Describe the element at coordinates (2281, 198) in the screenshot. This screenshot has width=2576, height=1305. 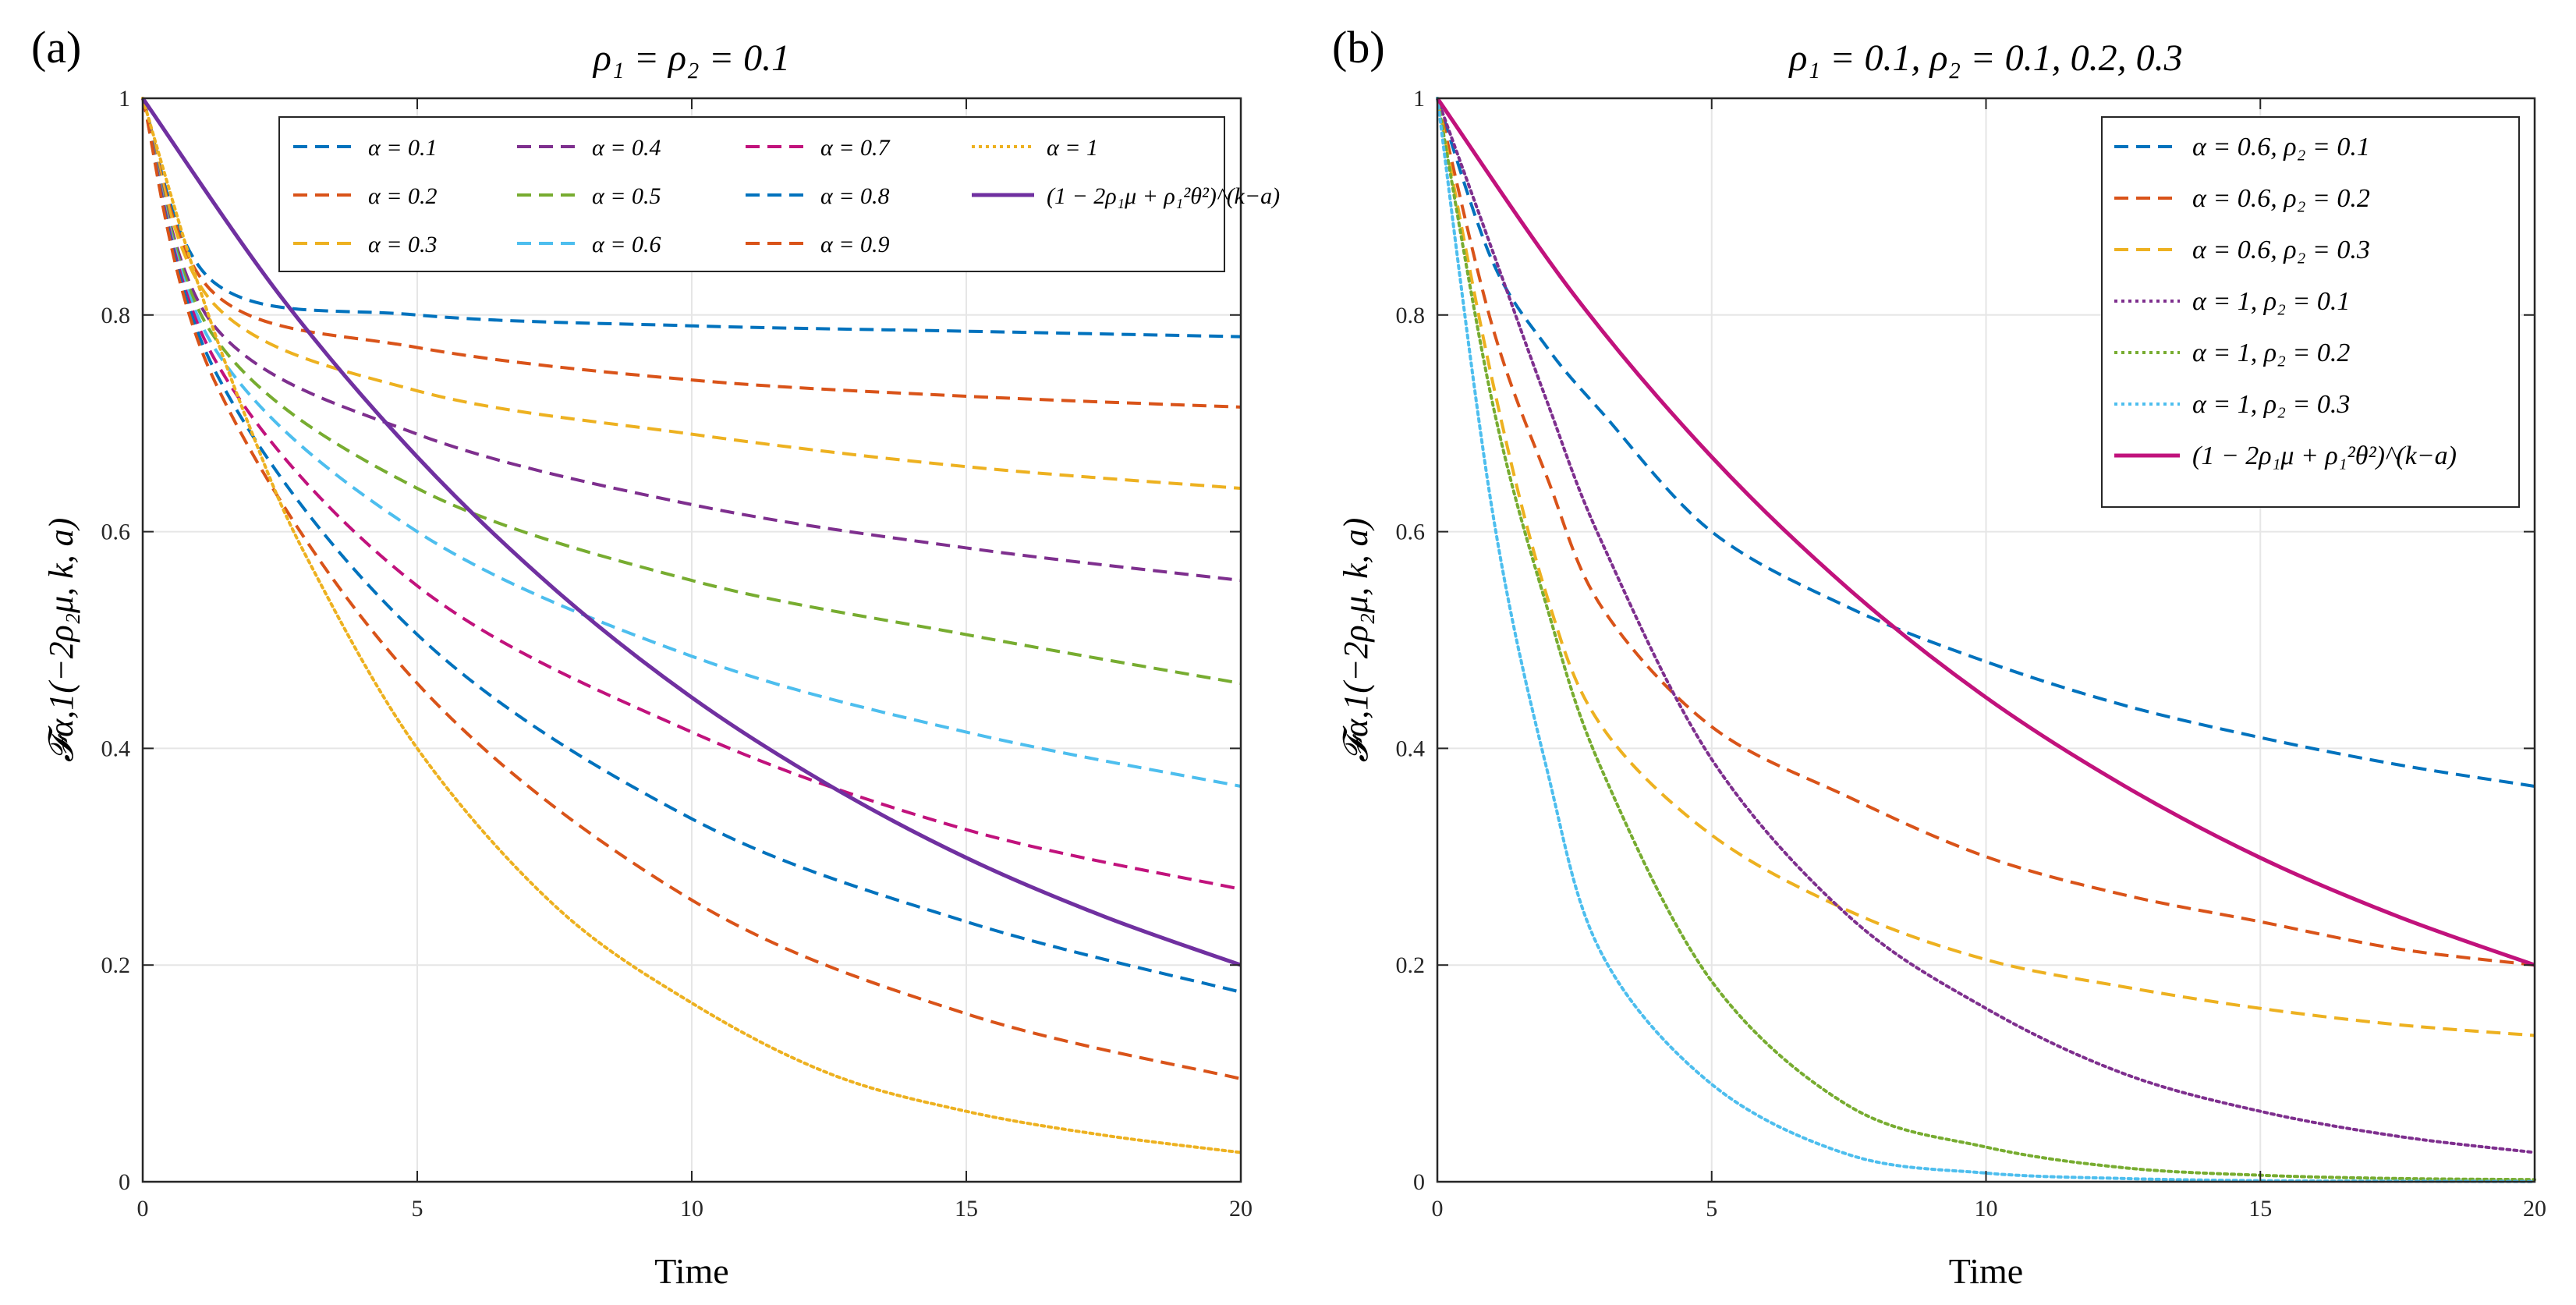
I see `legend-label-1: α = 0.6, ρ₂ = 0.2` at that location.